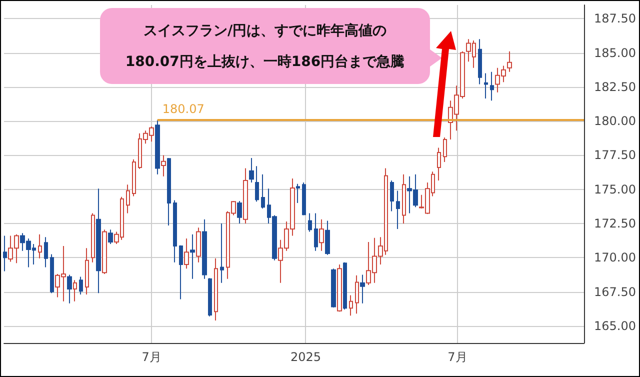  What do you see at coordinates (615, 223) in the screenshot?
I see `y-tick-label: 172.50` at bounding box center [615, 223].